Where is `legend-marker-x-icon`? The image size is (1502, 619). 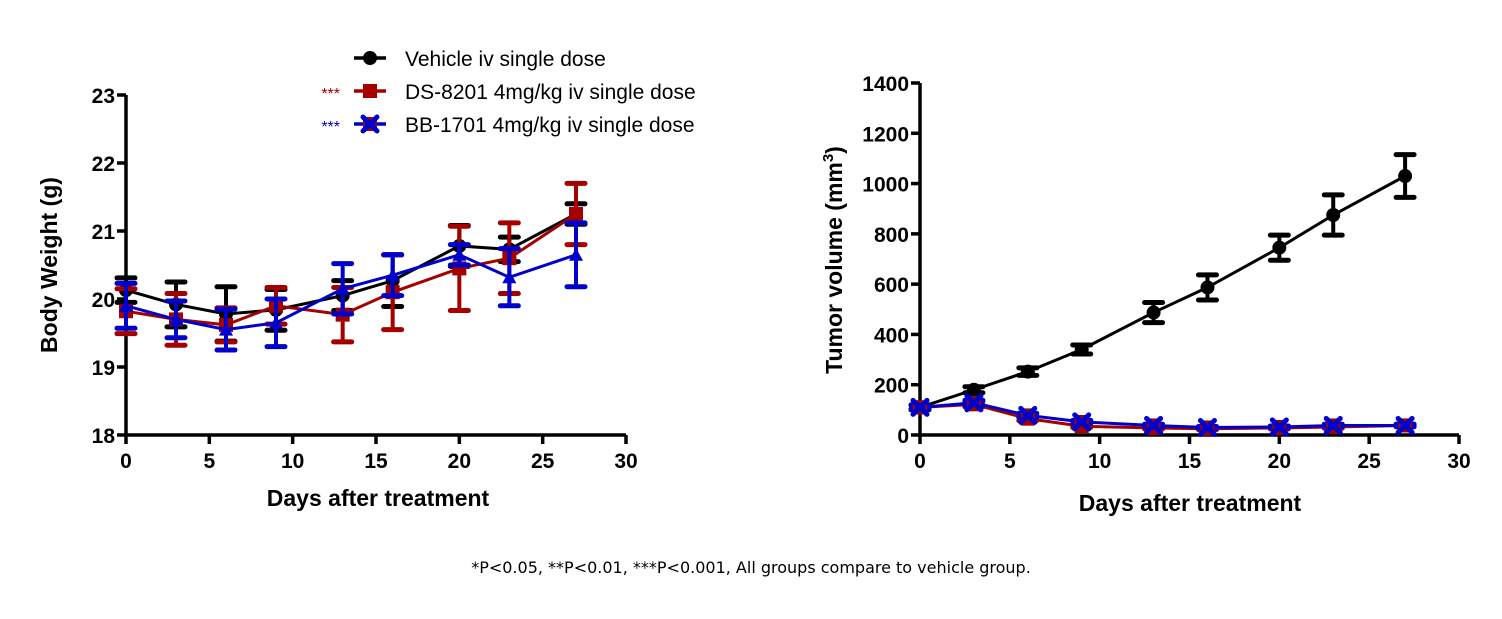 legend-marker-x-icon is located at coordinates (370, 124).